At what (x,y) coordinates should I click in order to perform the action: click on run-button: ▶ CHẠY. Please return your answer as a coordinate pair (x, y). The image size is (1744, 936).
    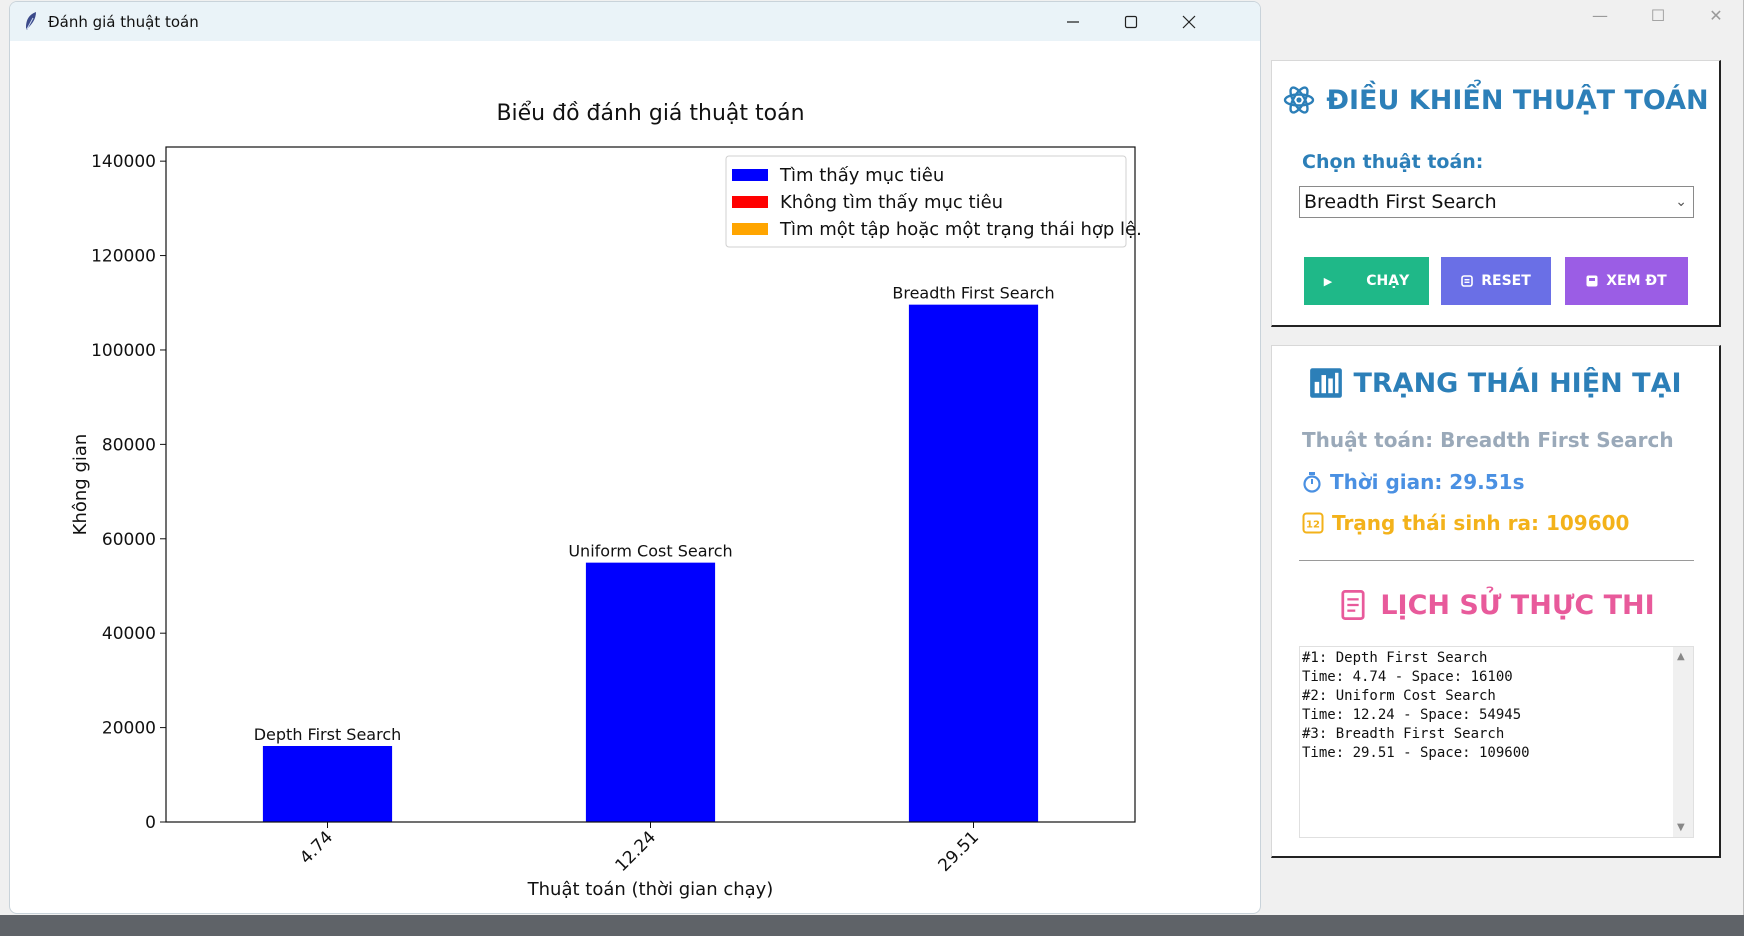
    Looking at the image, I should click on (1366, 281).